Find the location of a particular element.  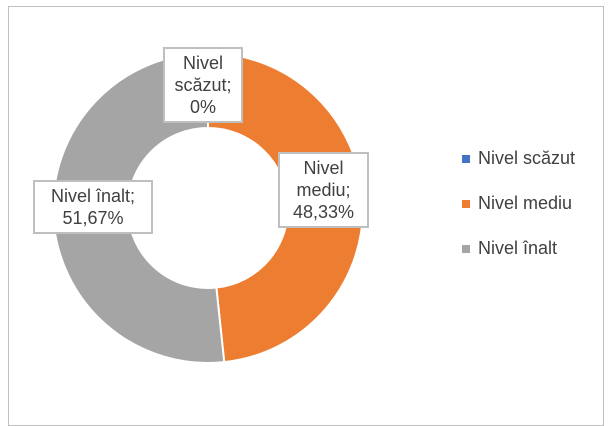

legend-label: Nivel mediu is located at coordinates (525, 203).